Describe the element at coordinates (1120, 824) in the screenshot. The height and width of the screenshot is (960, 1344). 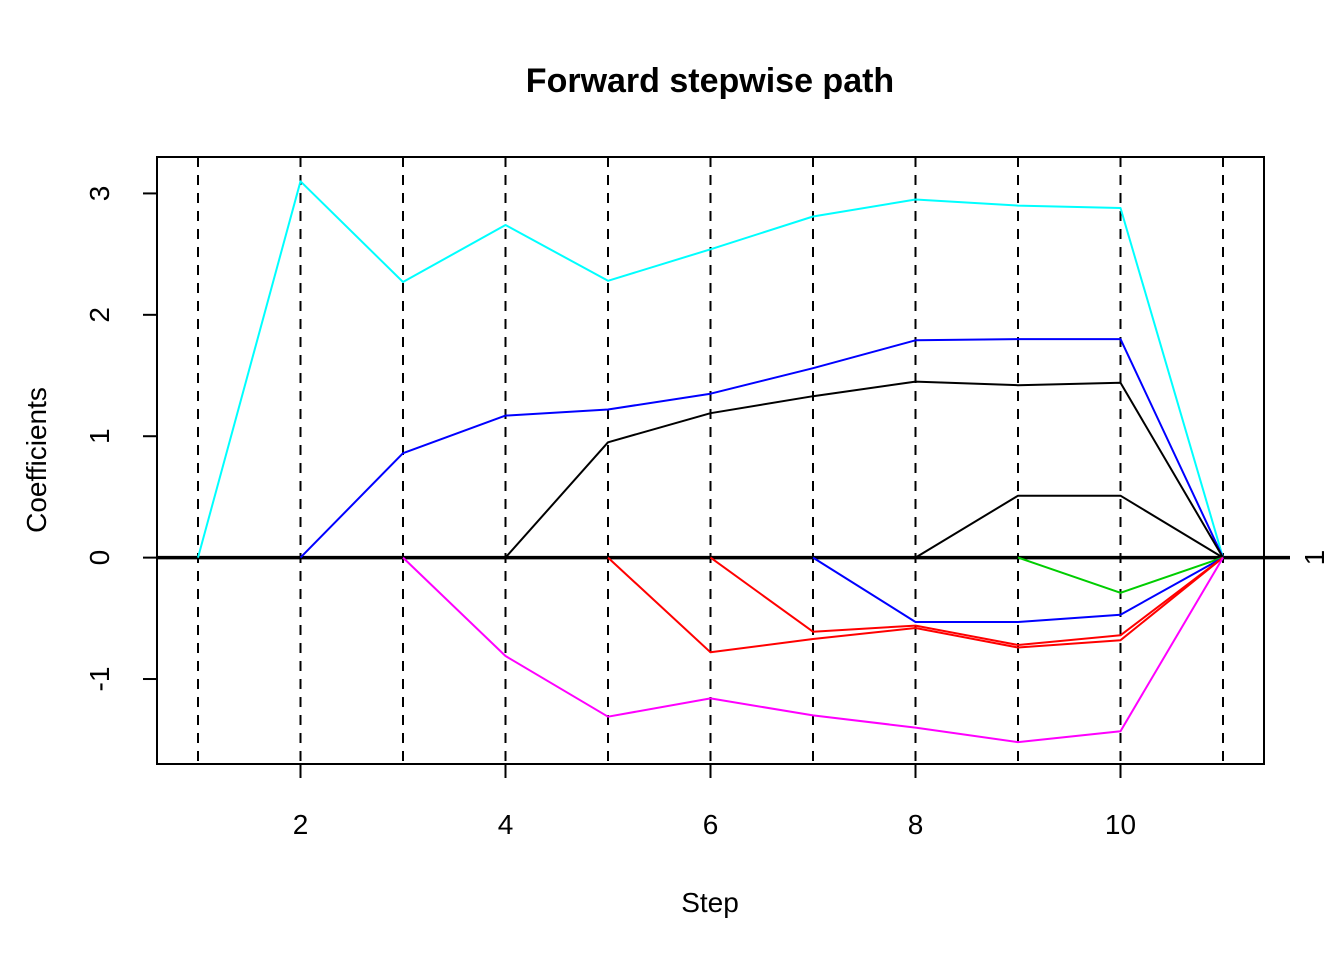
I see `x-tick-label-10: 10` at that location.